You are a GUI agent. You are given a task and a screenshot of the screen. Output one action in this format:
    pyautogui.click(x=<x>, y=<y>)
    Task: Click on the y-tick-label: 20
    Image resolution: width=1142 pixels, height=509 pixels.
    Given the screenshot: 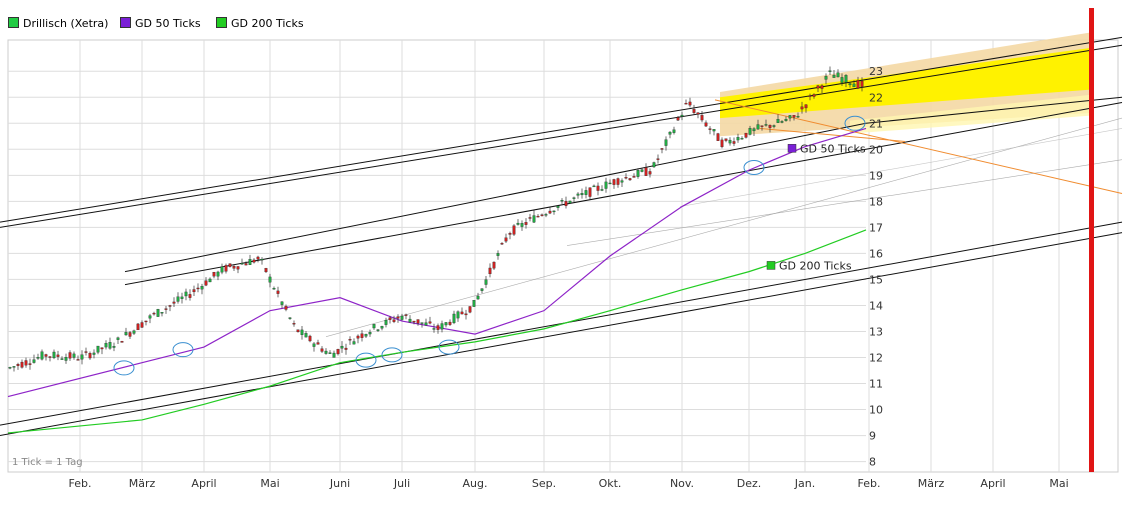 What is the action you would take?
    pyautogui.click(x=876, y=149)
    